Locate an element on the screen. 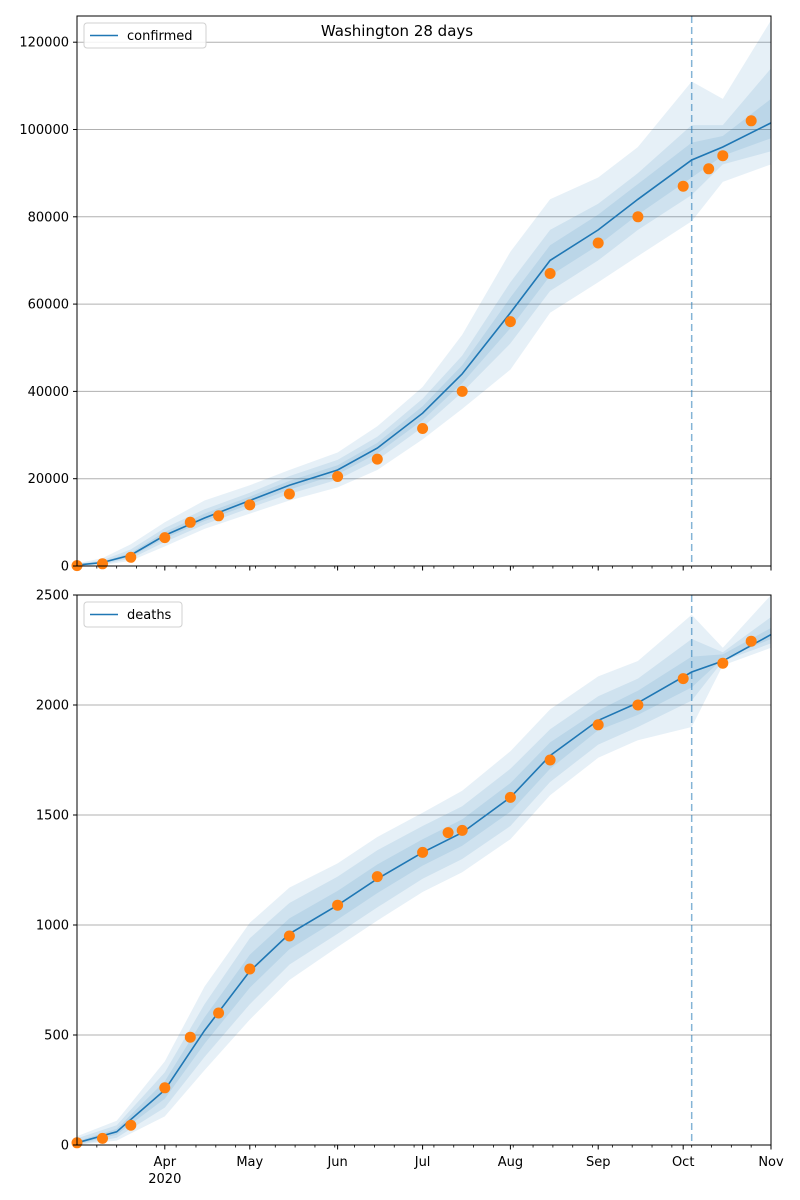  legend-label: confirmed is located at coordinates (160, 36).